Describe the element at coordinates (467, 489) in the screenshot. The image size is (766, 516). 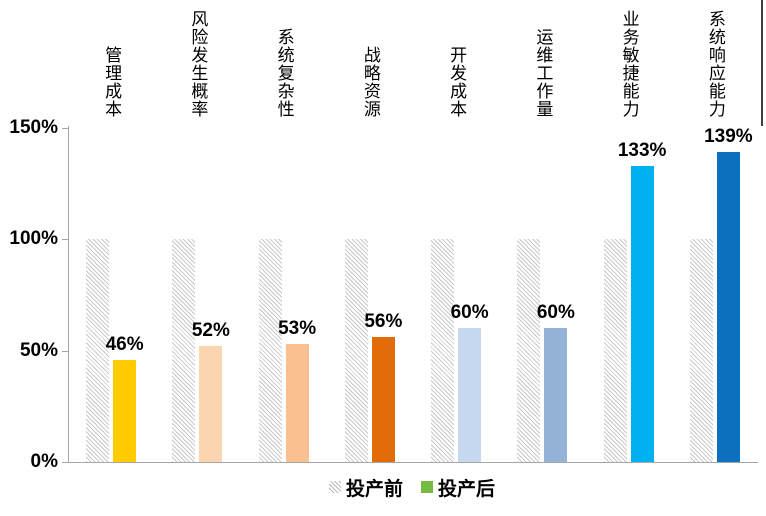
I see `legend-label: 投产后` at that location.